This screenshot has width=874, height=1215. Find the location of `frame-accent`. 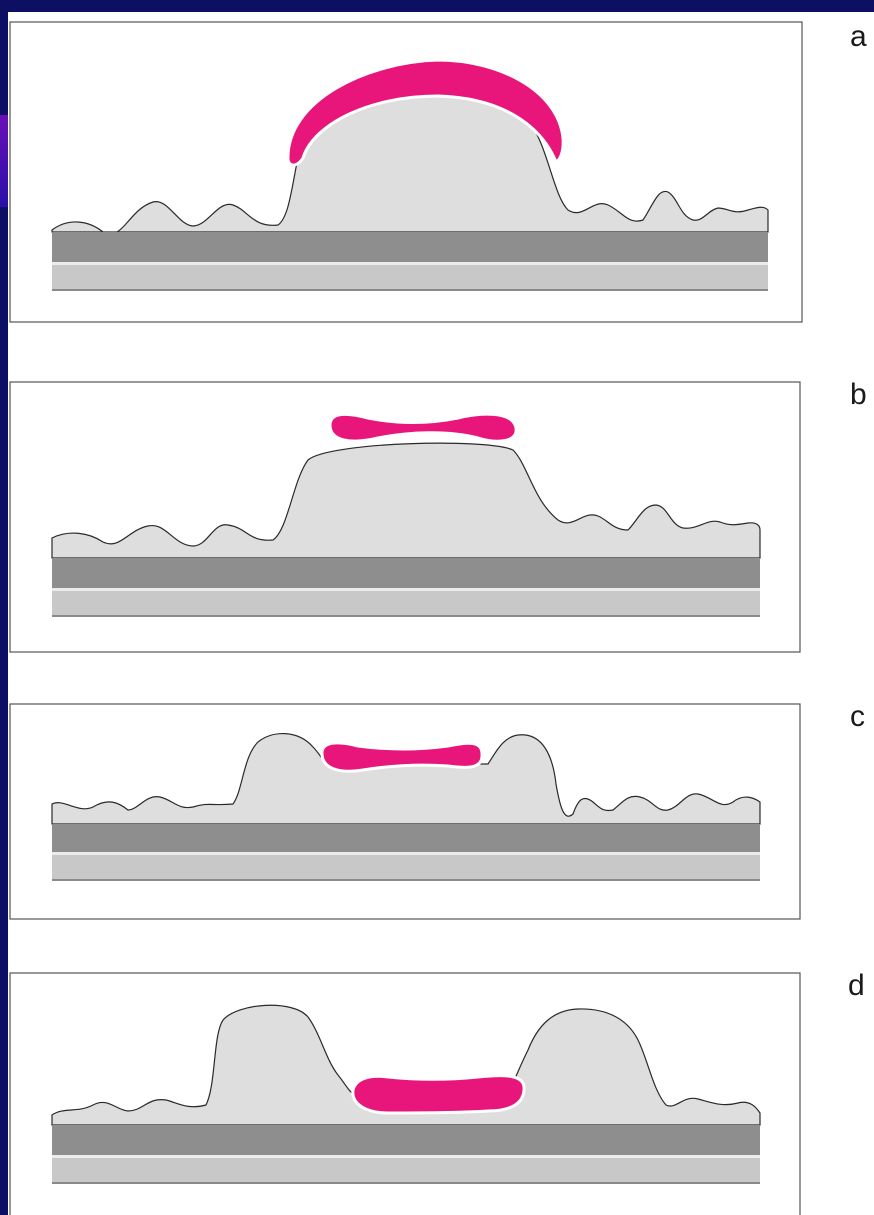

frame-accent is located at coordinates (4, 161).